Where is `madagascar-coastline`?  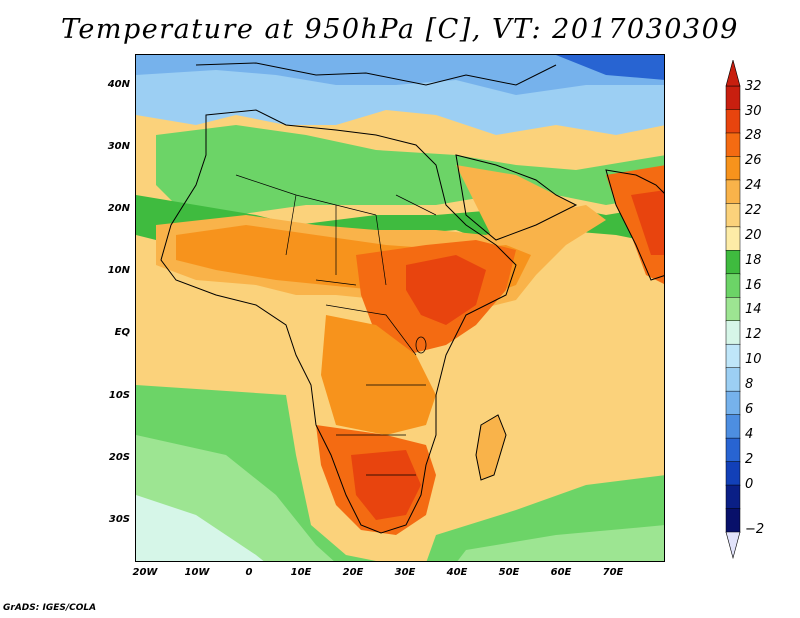
madagascar-coastline is located at coordinates (491, 447).